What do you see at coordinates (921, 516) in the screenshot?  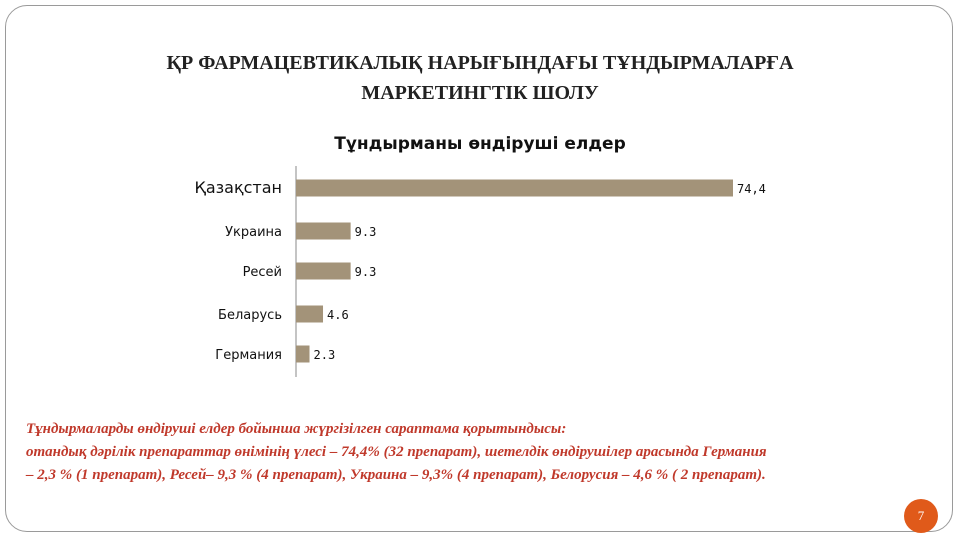 I see `page-number-badge: 7` at bounding box center [921, 516].